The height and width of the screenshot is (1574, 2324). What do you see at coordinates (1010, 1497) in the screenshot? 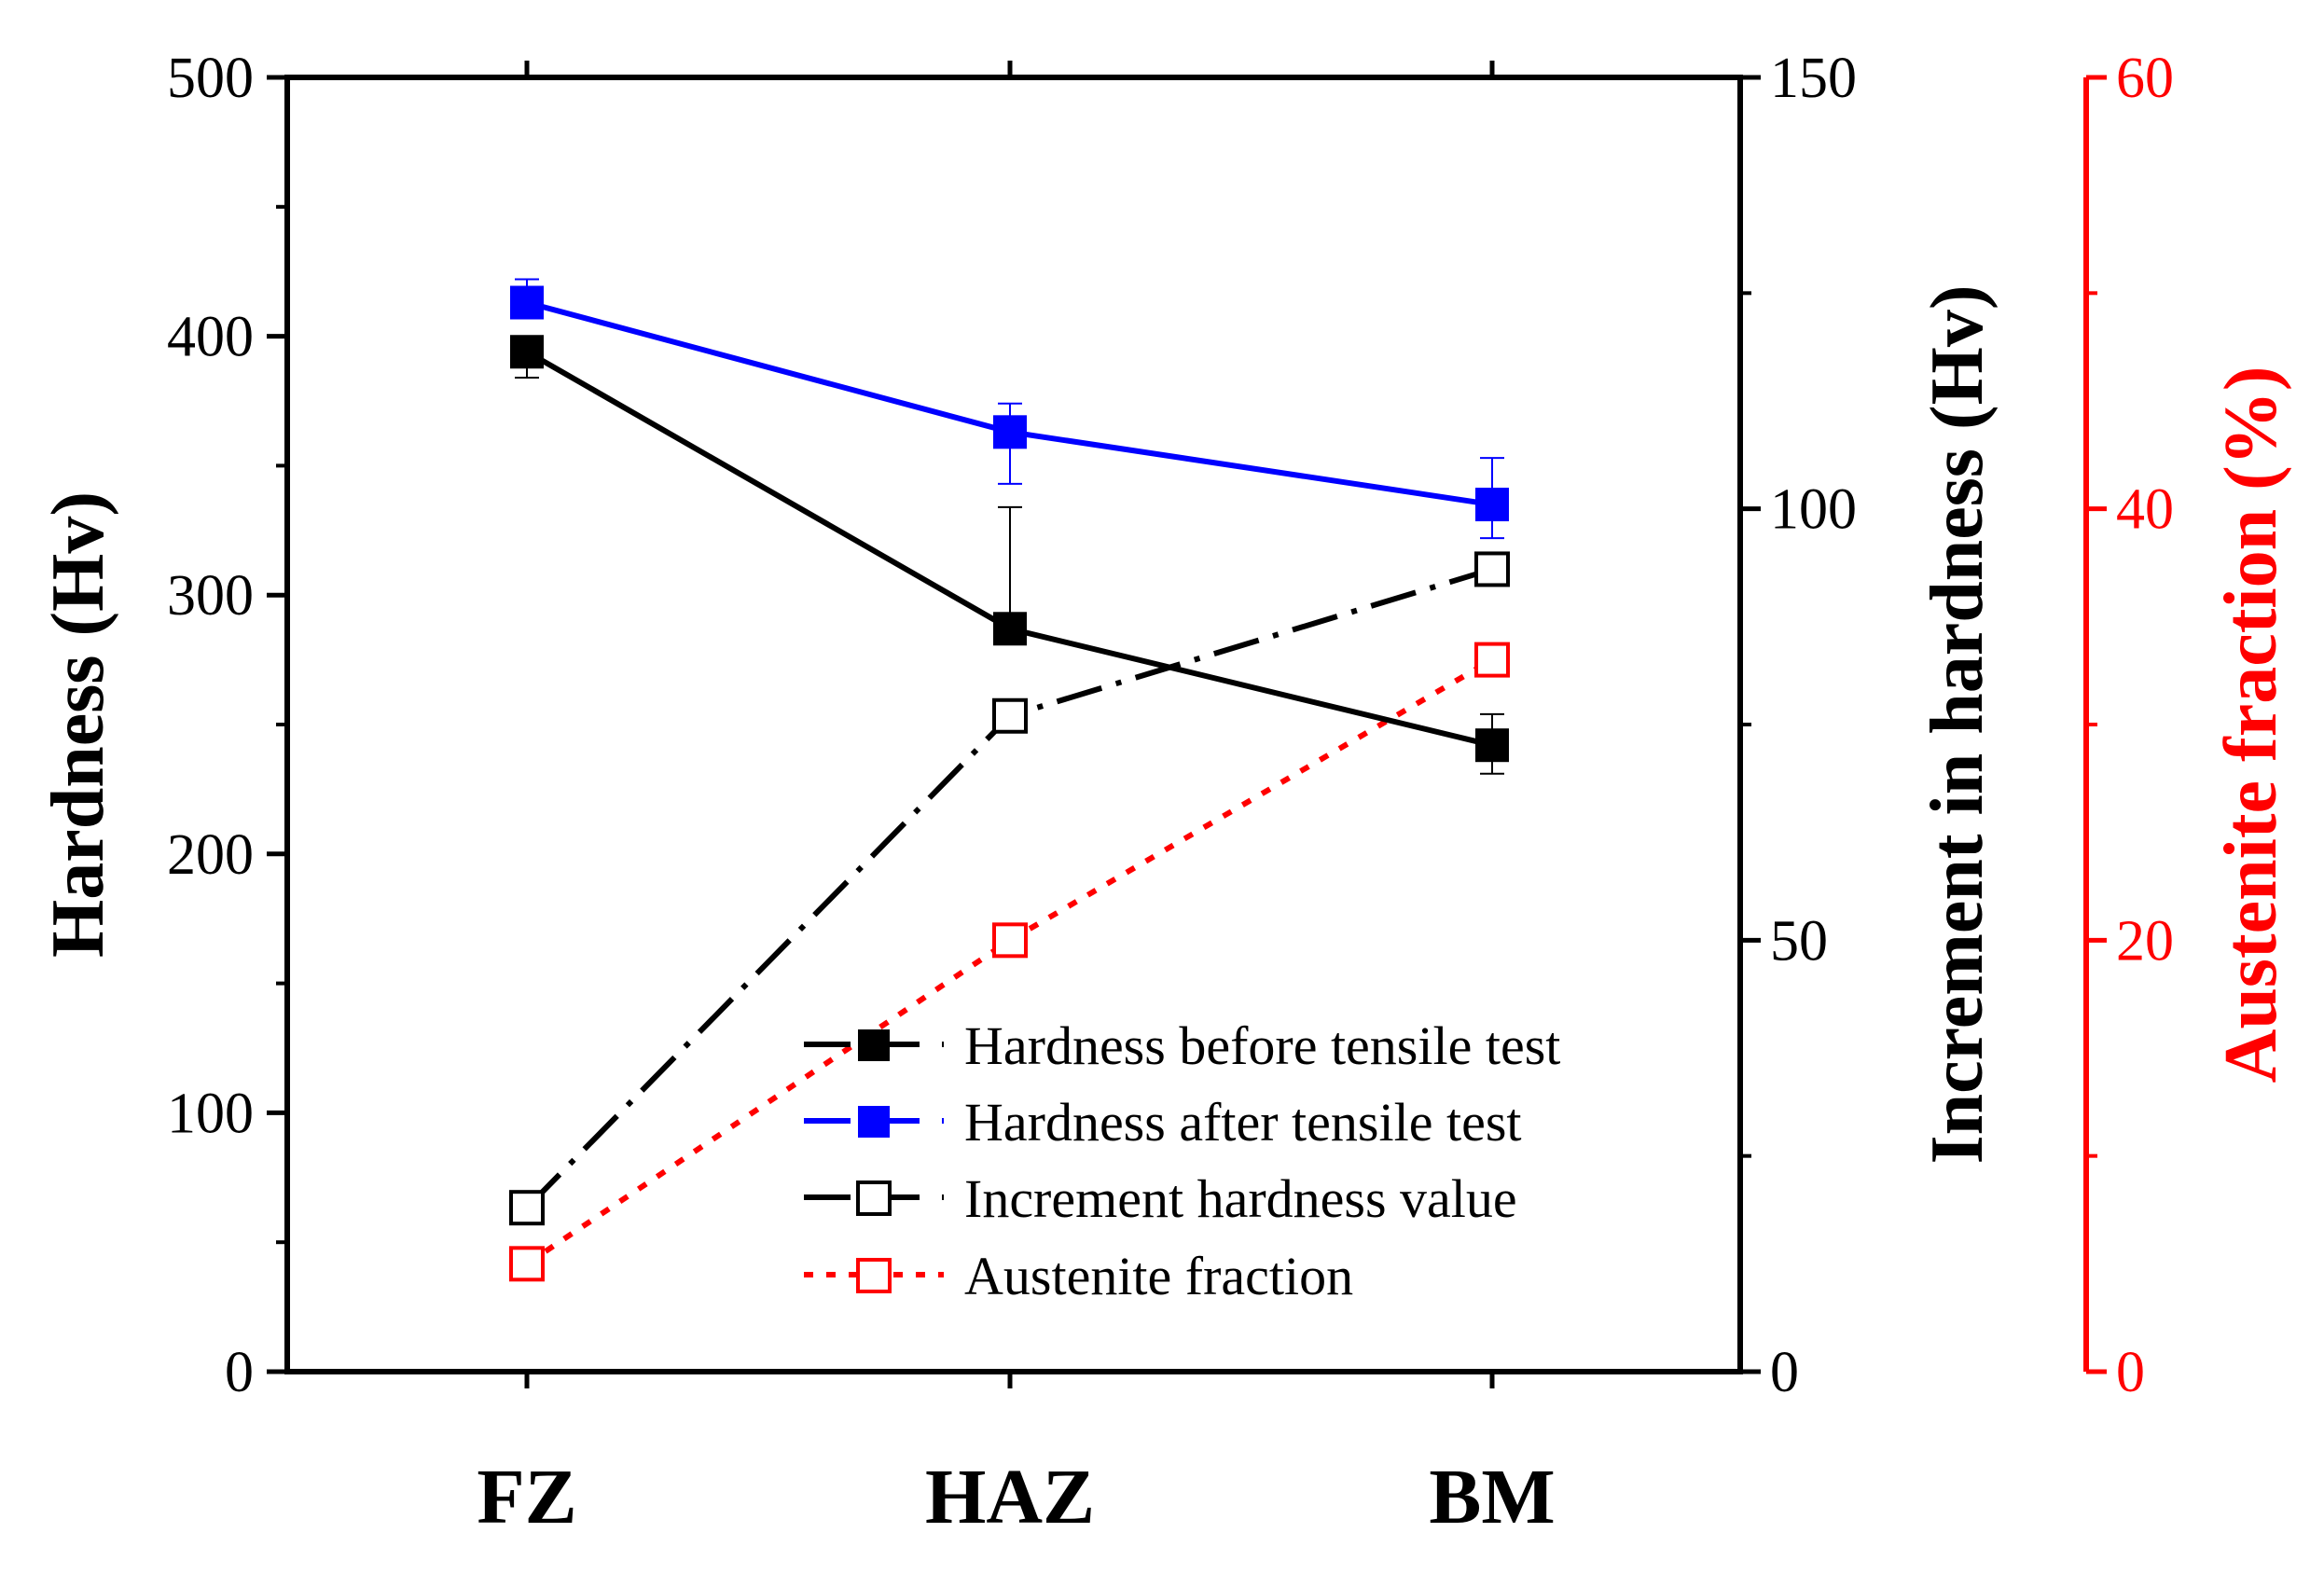
I see `category-label-haz: HAZ` at bounding box center [1010, 1497].